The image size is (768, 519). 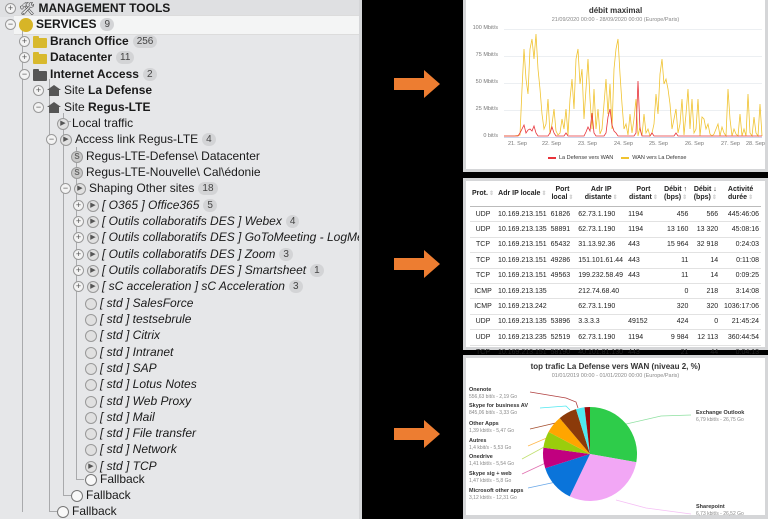 What do you see at coordinates (522, 337) in the screenshot?
I see `table-cell: 10.169.213.235` at bounding box center [522, 337].